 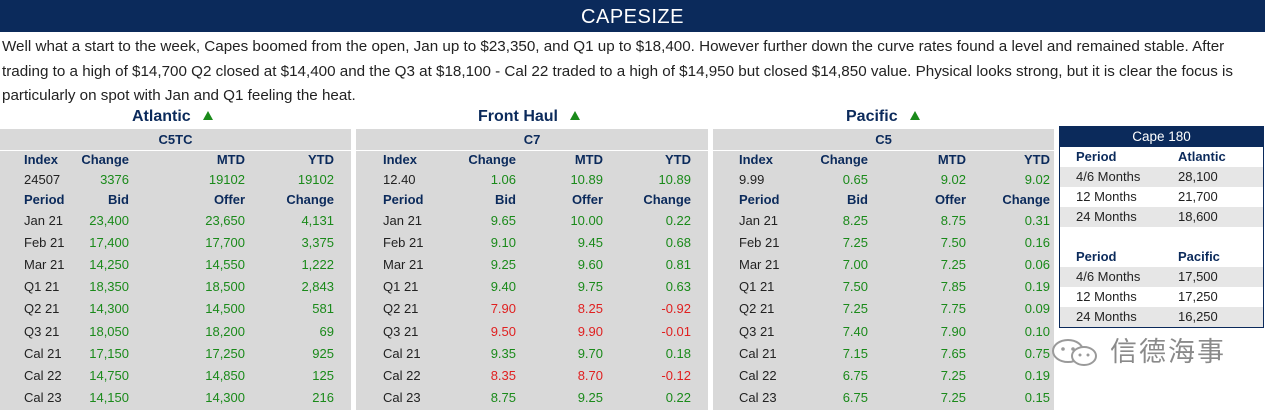 What do you see at coordinates (883, 140) in the screenshot?
I see `route-title: C5` at bounding box center [883, 140].